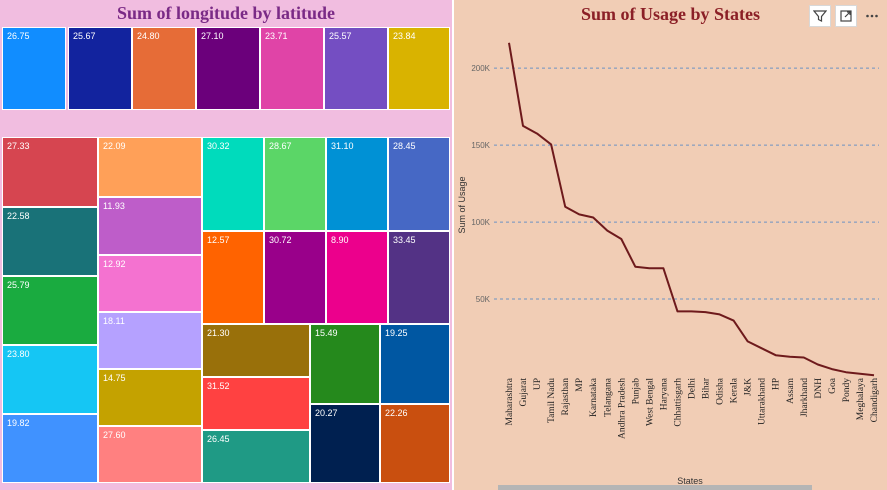  What do you see at coordinates (819, 388) in the screenshot?
I see `x-tick-label: DNH` at bounding box center [819, 388].